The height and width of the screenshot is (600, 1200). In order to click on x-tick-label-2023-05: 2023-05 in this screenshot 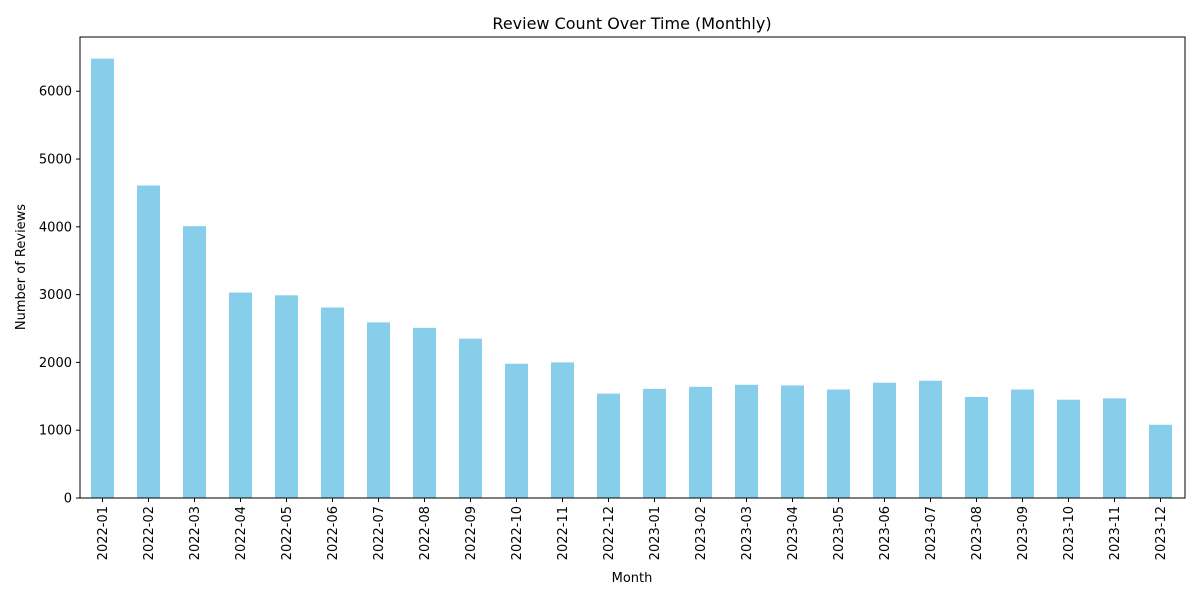, I will do `click(839, 533)`.